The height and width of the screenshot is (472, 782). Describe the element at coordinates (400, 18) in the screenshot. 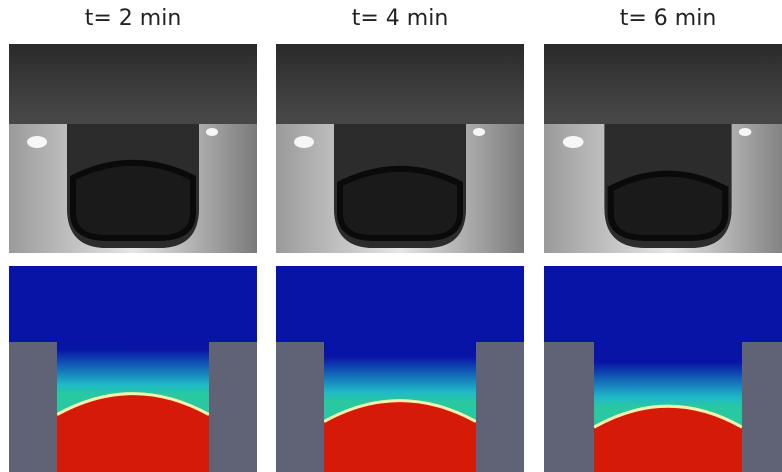

I see `column-title-2: t= 4 min` at that location.